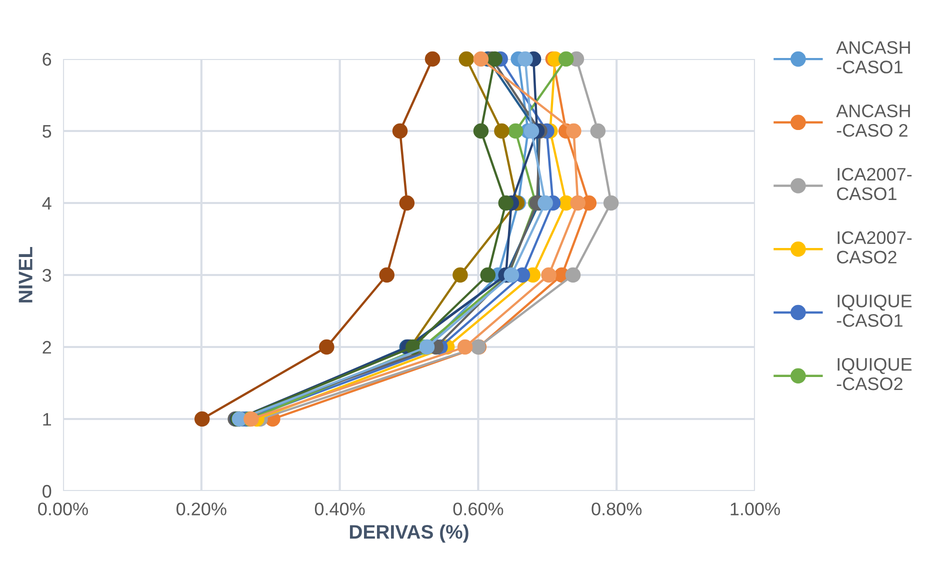 This screenshot has width=931, height=570. Describe the element at coordinates (47, 275) in the screenshot. I see `y-tick-label: 3` at that location.